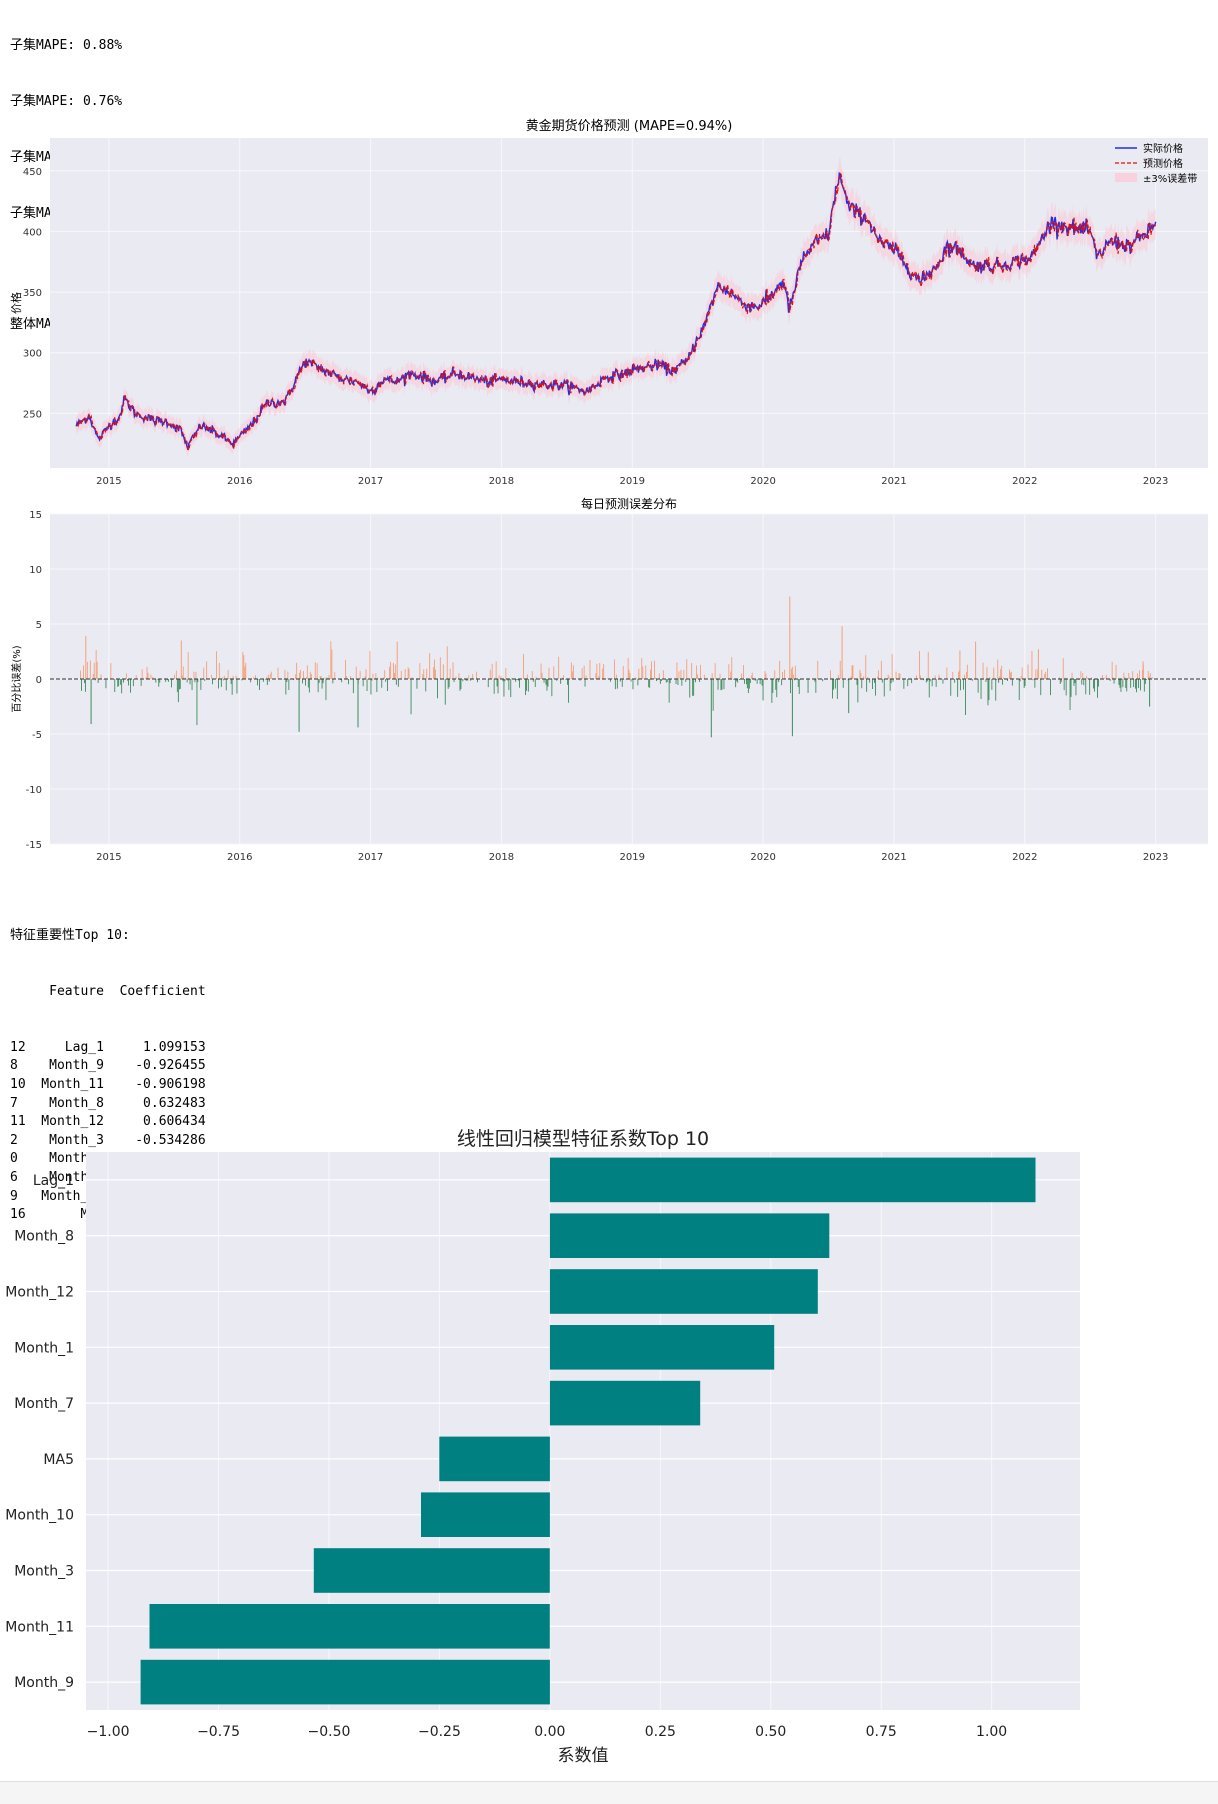  I want to click on y-tick-label: Month_7, so click(44, 1404).